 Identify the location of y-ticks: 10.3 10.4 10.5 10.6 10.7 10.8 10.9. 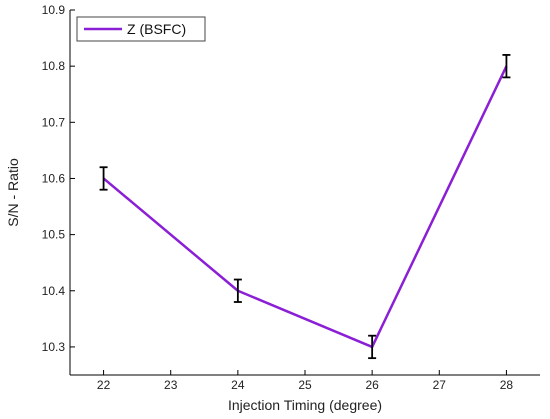
(58, 178).